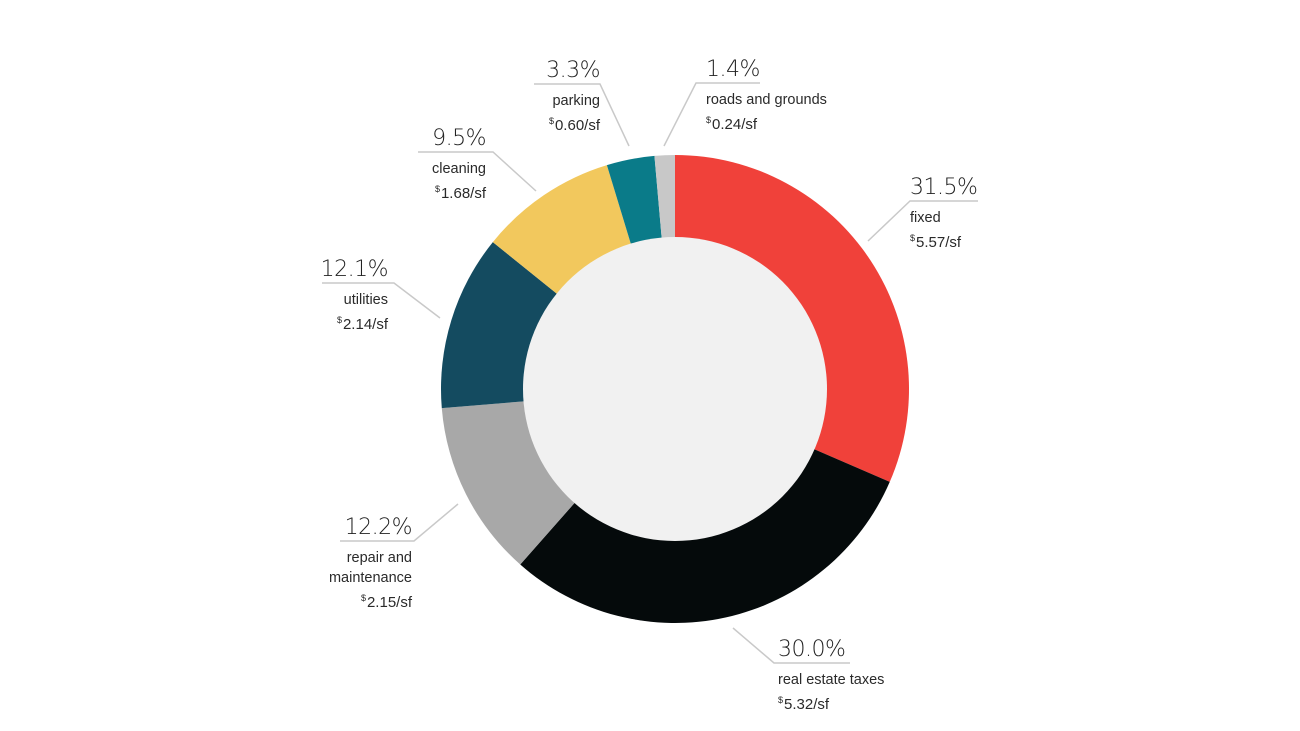  Describe the element at coordinates (944, 187) in the screenshot. I see `pct-fixed: 31.5%` at that location.